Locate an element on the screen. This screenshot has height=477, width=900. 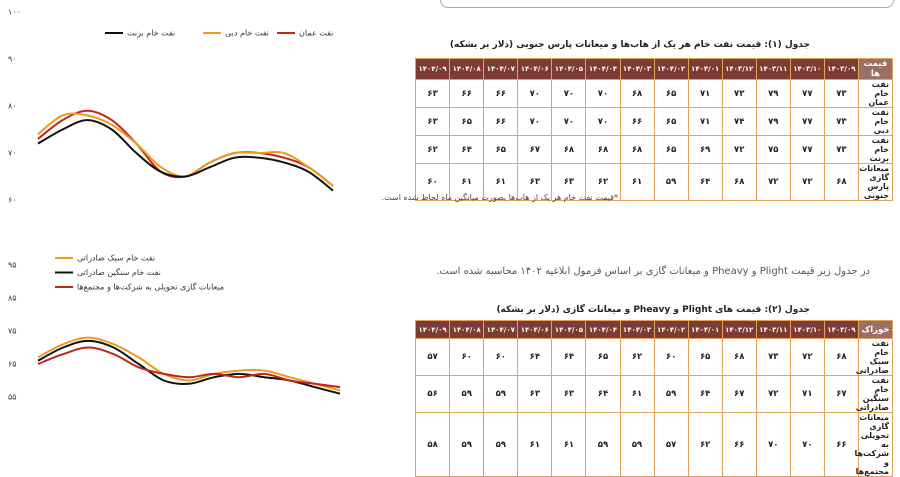
cell: ۵۶ is located at coordinates (432, 394).